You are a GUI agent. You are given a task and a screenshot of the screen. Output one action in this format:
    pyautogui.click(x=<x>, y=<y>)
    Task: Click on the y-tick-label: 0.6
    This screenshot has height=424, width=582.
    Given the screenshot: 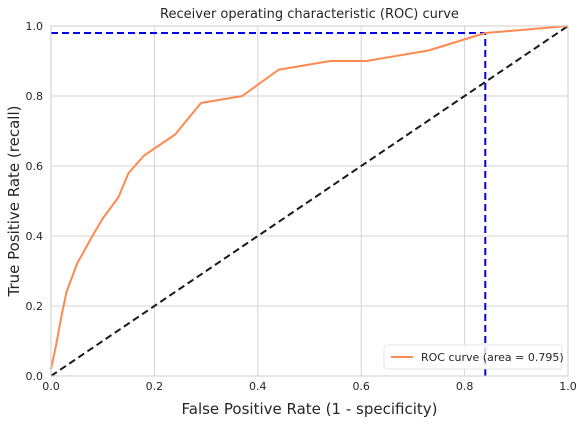 What is the action you would take?
    pyautogui.click(x=35, y=166)
    